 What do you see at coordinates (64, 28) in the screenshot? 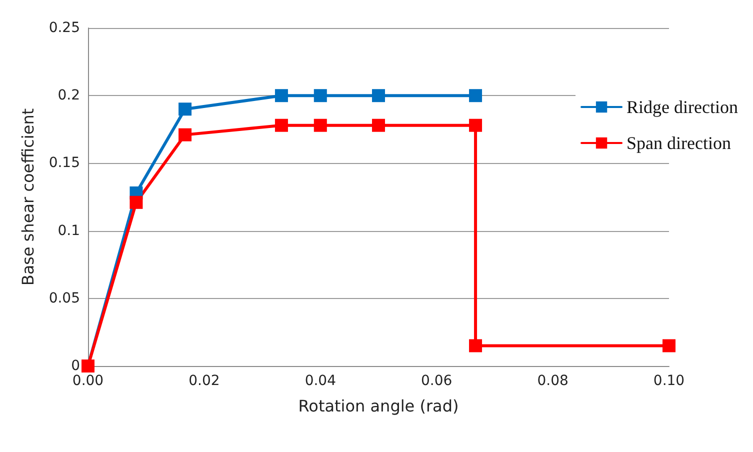
I see `y-tick-label: 0.25` at bounding box center [64, 28].